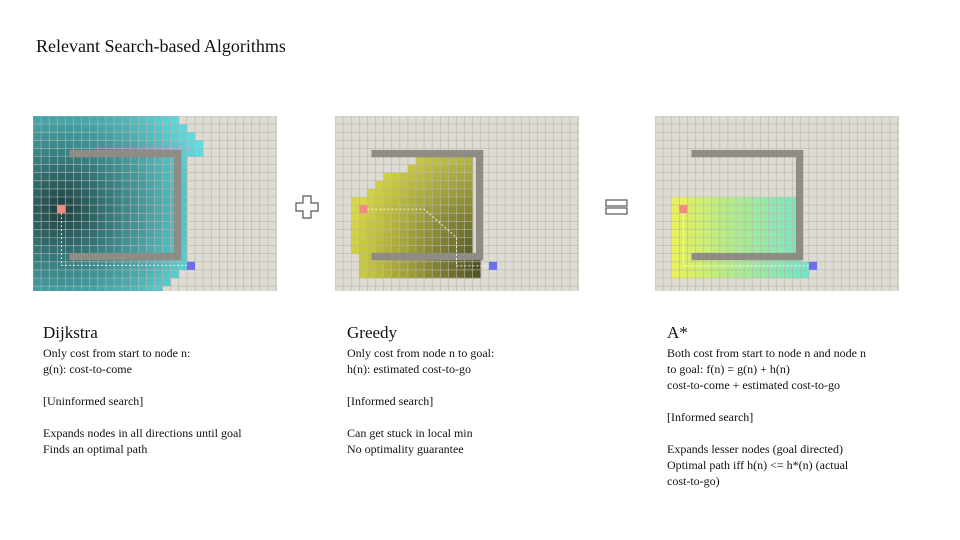 The height and width of the screenshot is (540, 960). What do you see at coordinates (155, 203) in the screenshot?
I see `dijkstra-grid` at bounding box center [155, 203].